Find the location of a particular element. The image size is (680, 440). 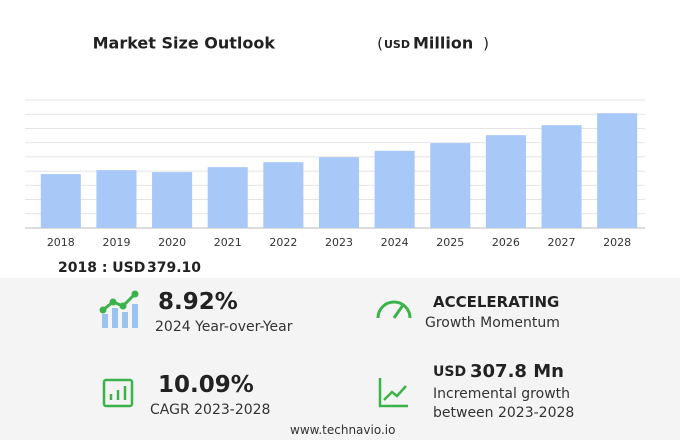

momentum-label: Growth Momentum is located at coordinates (492, 323).